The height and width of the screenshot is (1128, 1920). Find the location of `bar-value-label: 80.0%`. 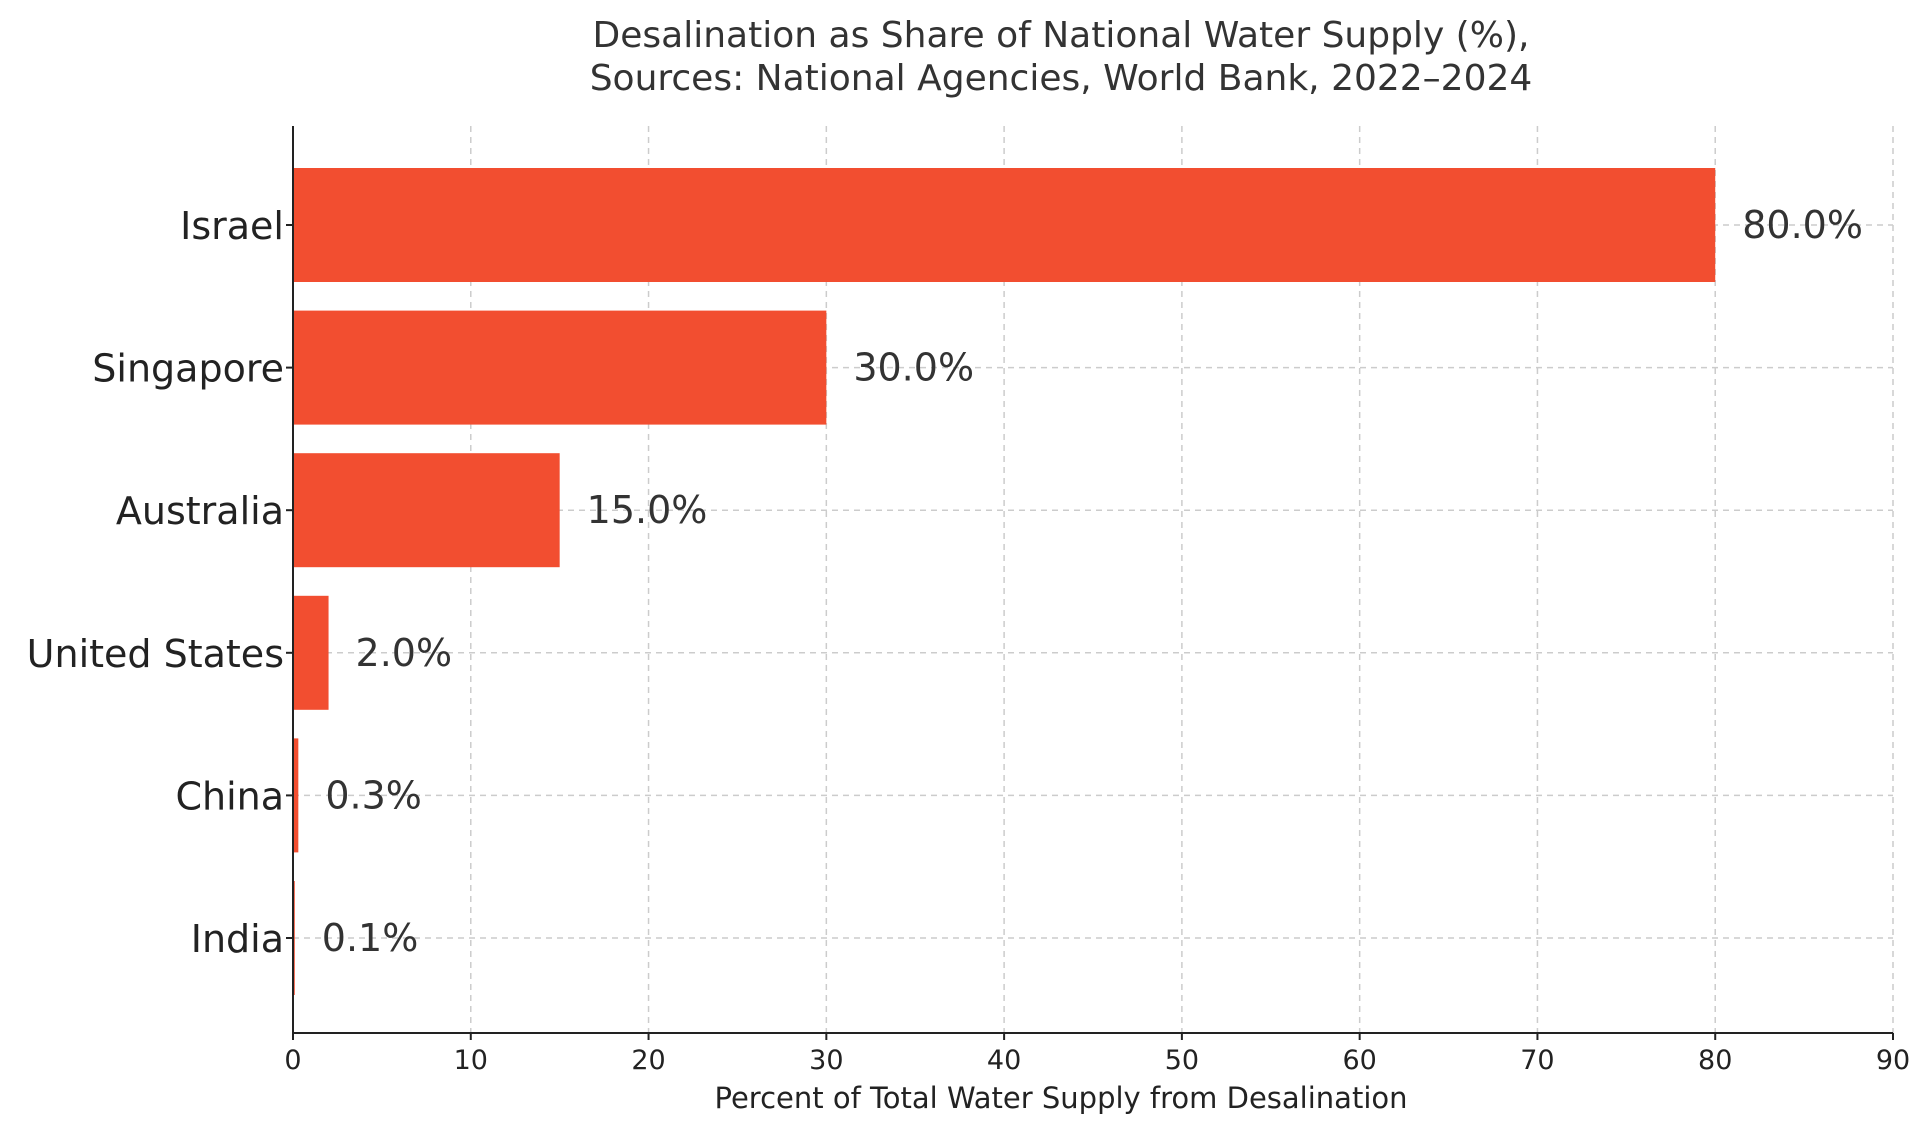

bar-value-label: 80.0% is located at coordinates (1802, 225).